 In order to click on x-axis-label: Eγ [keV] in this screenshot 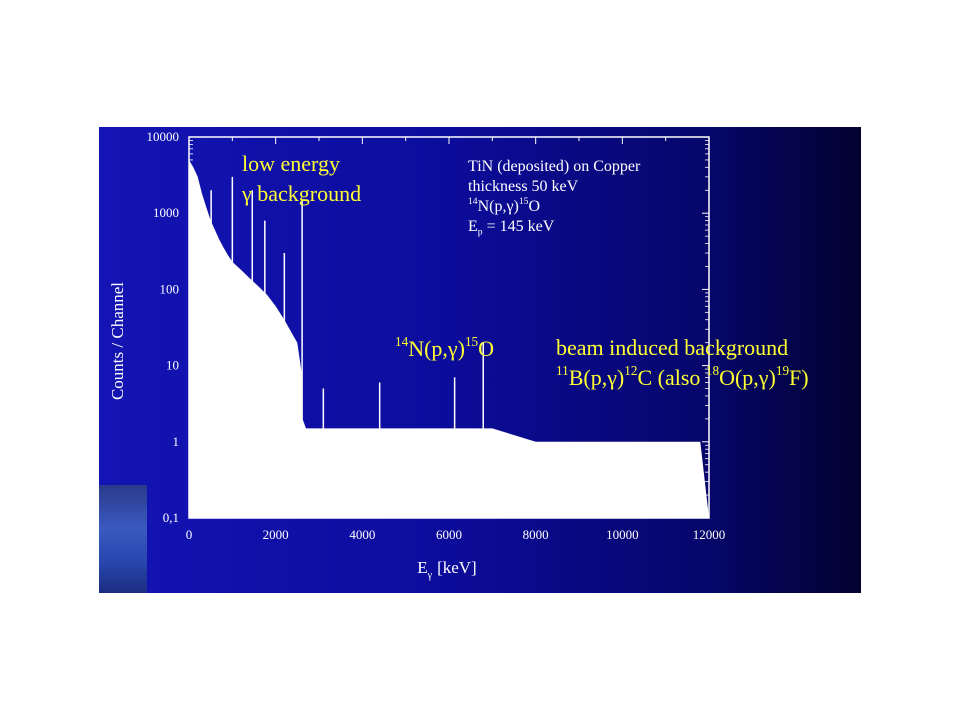, I will do `click(446, 569)`.